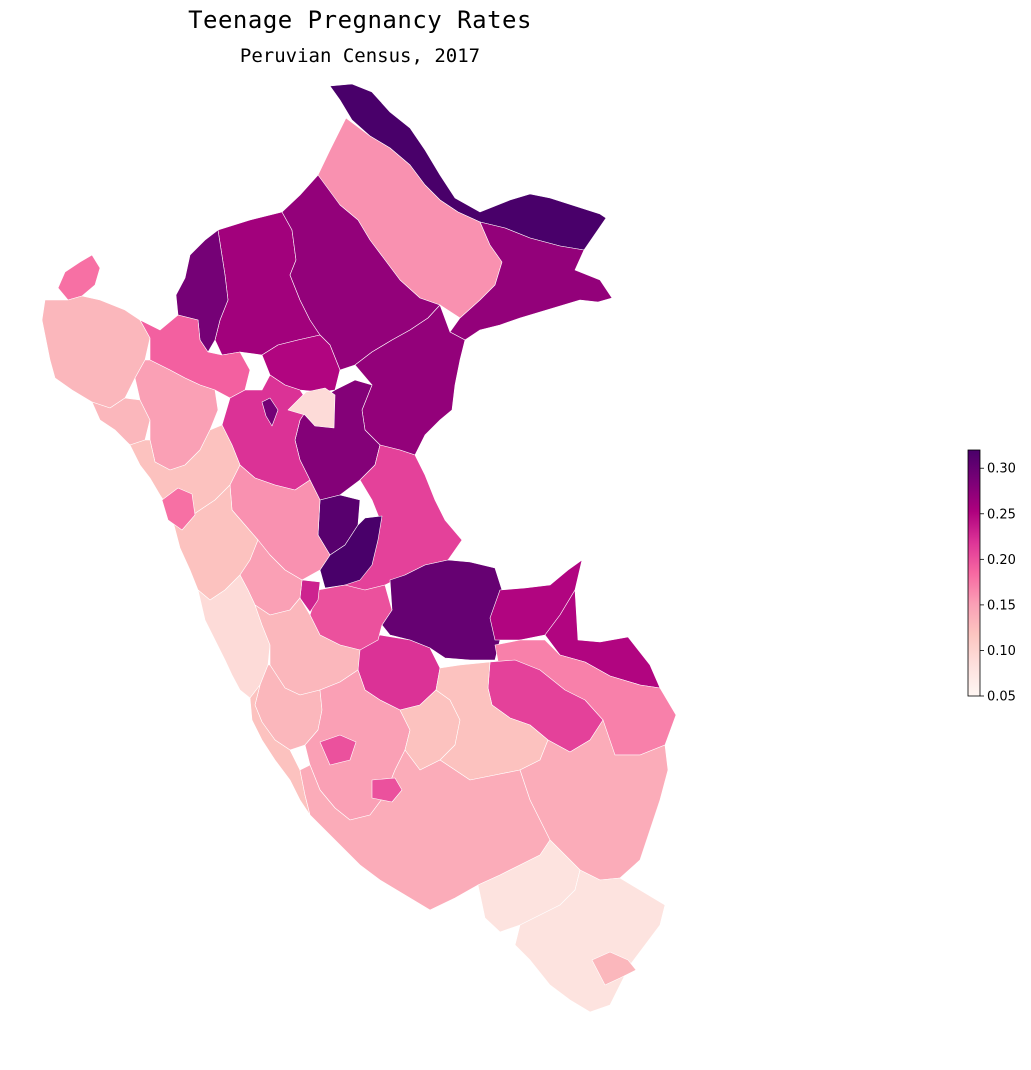 The image size is (1031, 1070). Describe the element at coordinates (425, 830) in the screenshot. I see `region-arequipa: Arequipa` at that location.